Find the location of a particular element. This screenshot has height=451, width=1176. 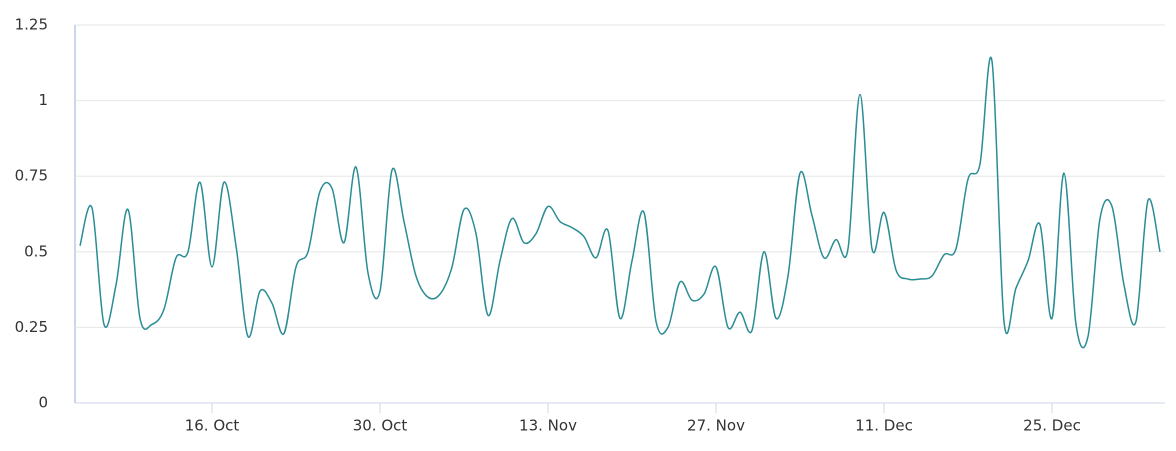

x-tick-label: 25. Dec is located at coordinates (1052, 426).